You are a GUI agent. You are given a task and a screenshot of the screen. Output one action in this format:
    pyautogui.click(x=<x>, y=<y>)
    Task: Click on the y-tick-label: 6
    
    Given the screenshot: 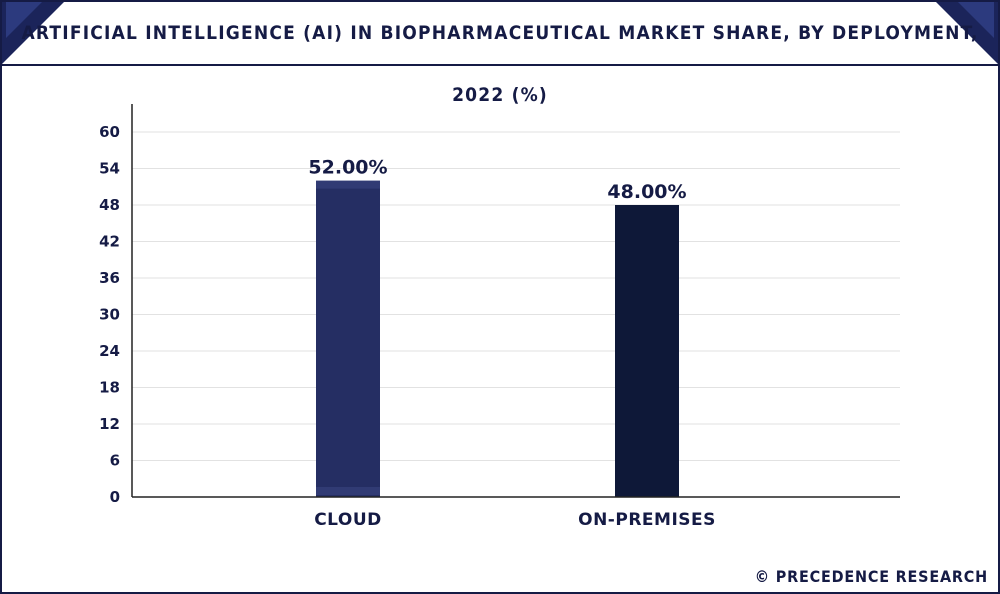 What is the action you would take?
    pyautogui.click(x=115, y=461)
    